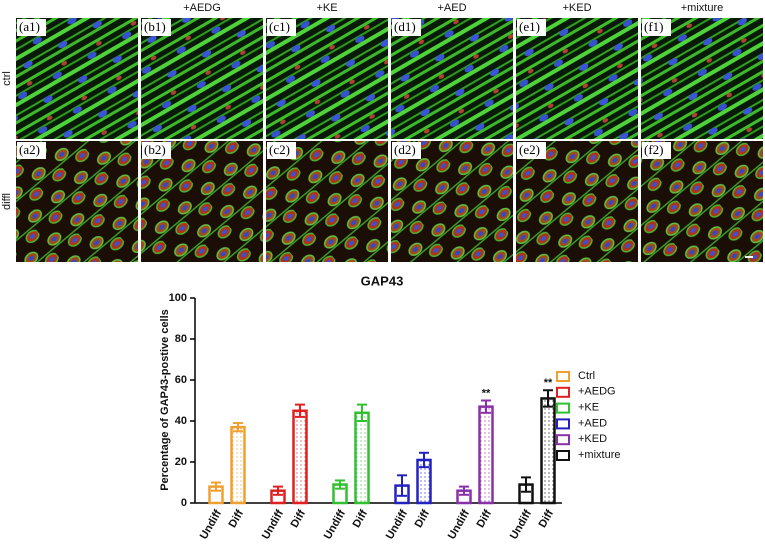  What do you see at coordinates (599, 455) in the screenshot?
I see `legend-label: +mixture` at bounding box center [599, 455].